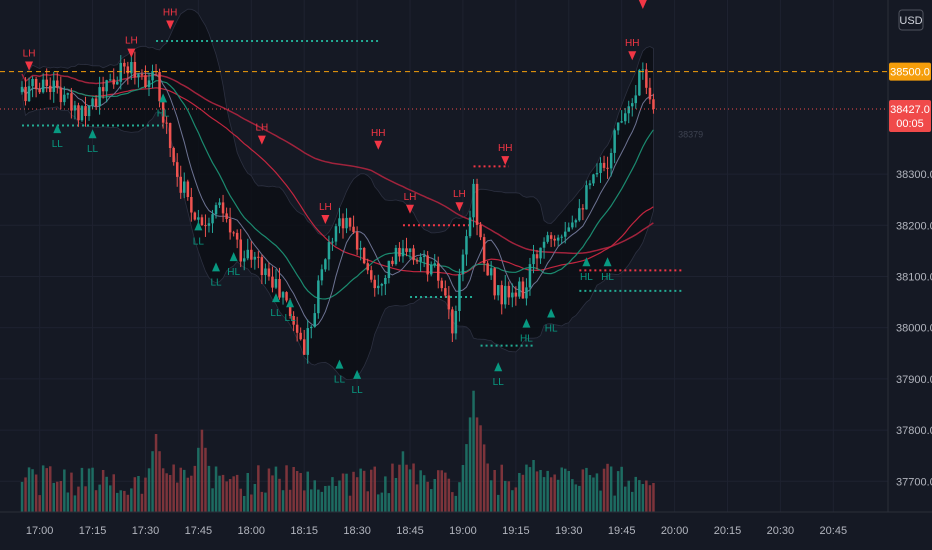 This screenshot has height=550, width=932. Describe the element at coordinates (910, 110) in the screenshot. I see `price-badge-text: 38427.0` at that location.